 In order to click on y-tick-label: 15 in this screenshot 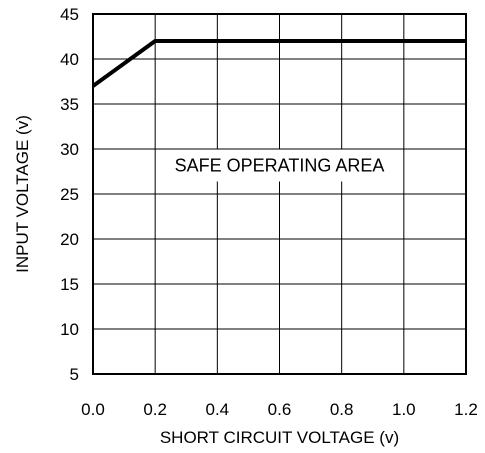, I will do `click(69, 284)`.